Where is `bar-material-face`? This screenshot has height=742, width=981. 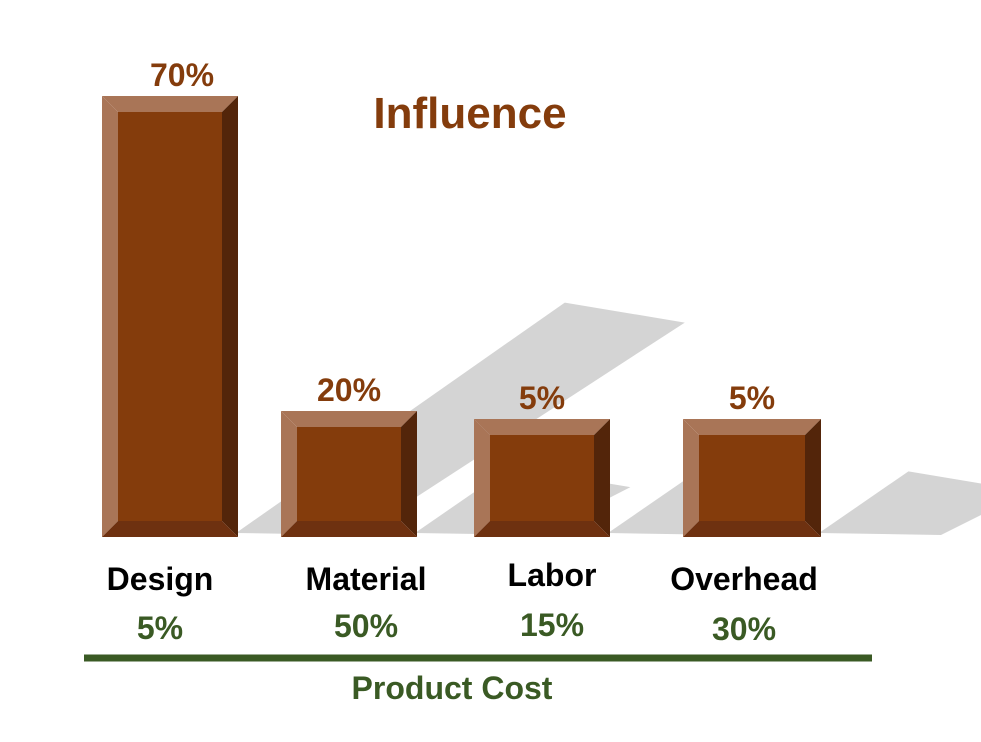 bar-material-face is located at coordinates (349, 474).